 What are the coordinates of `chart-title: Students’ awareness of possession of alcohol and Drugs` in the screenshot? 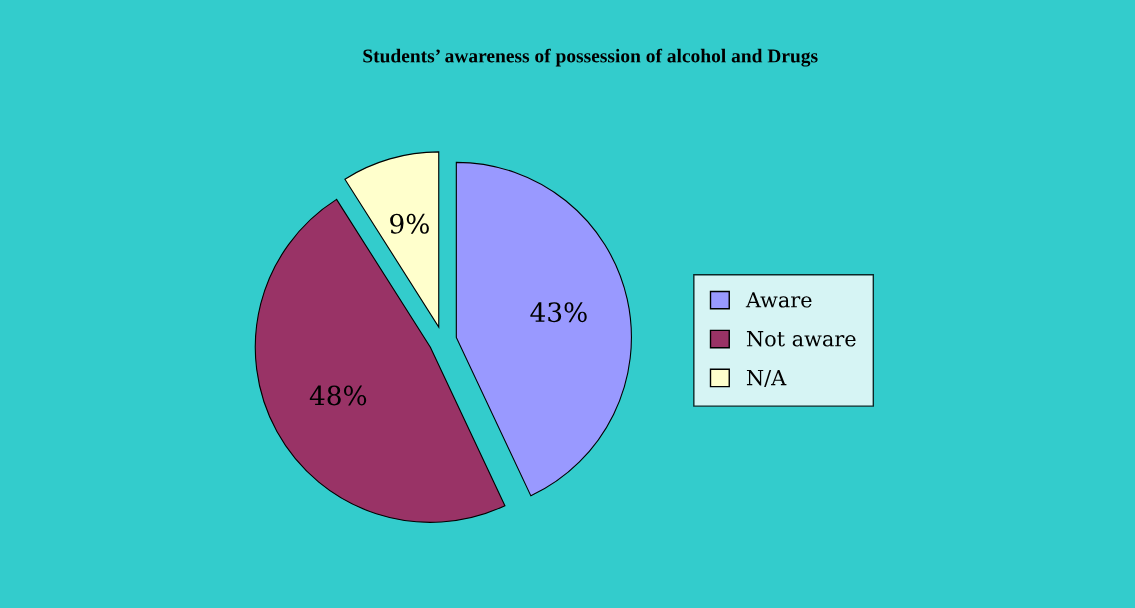 It's located at (590, 57).